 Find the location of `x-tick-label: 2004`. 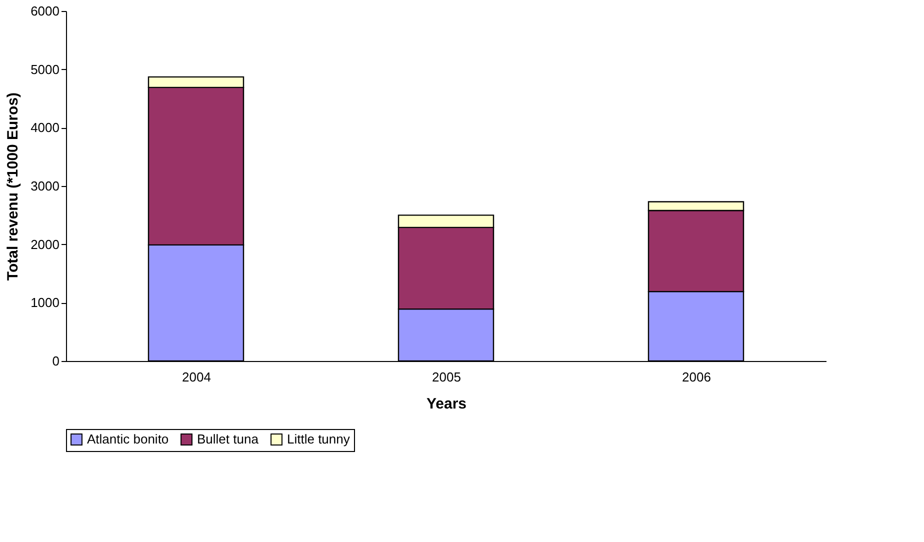

x-tick-label: 2004 is located at coordinates (196, 377).